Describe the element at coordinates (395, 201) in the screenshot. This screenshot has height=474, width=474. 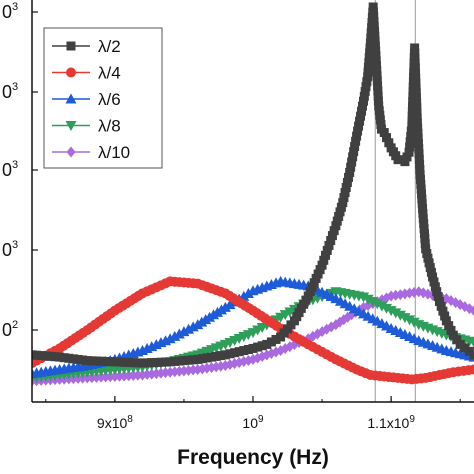
I see `vertical-marker-lines` at that location.